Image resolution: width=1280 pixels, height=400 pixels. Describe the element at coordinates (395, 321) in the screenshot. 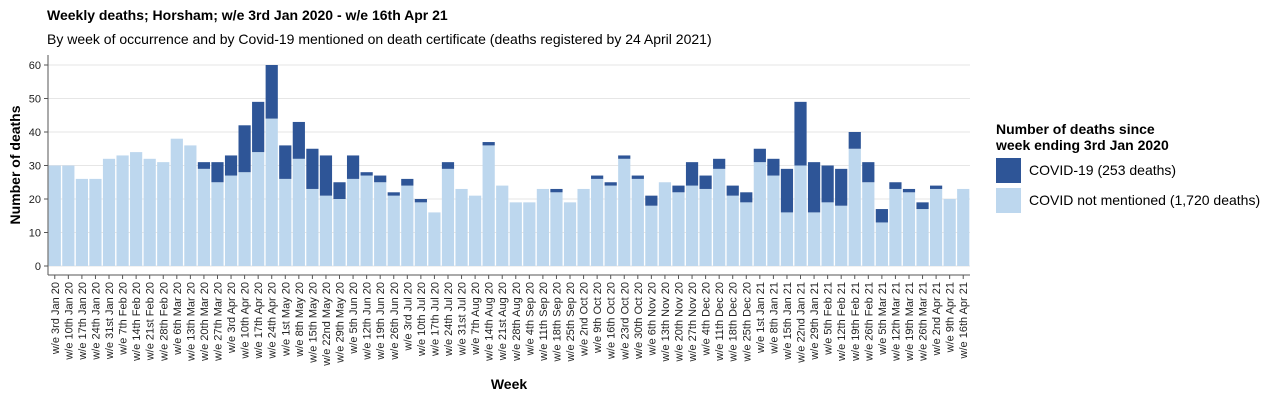

I see `x-tick-label: w/e 26th Jun 20` at that location.